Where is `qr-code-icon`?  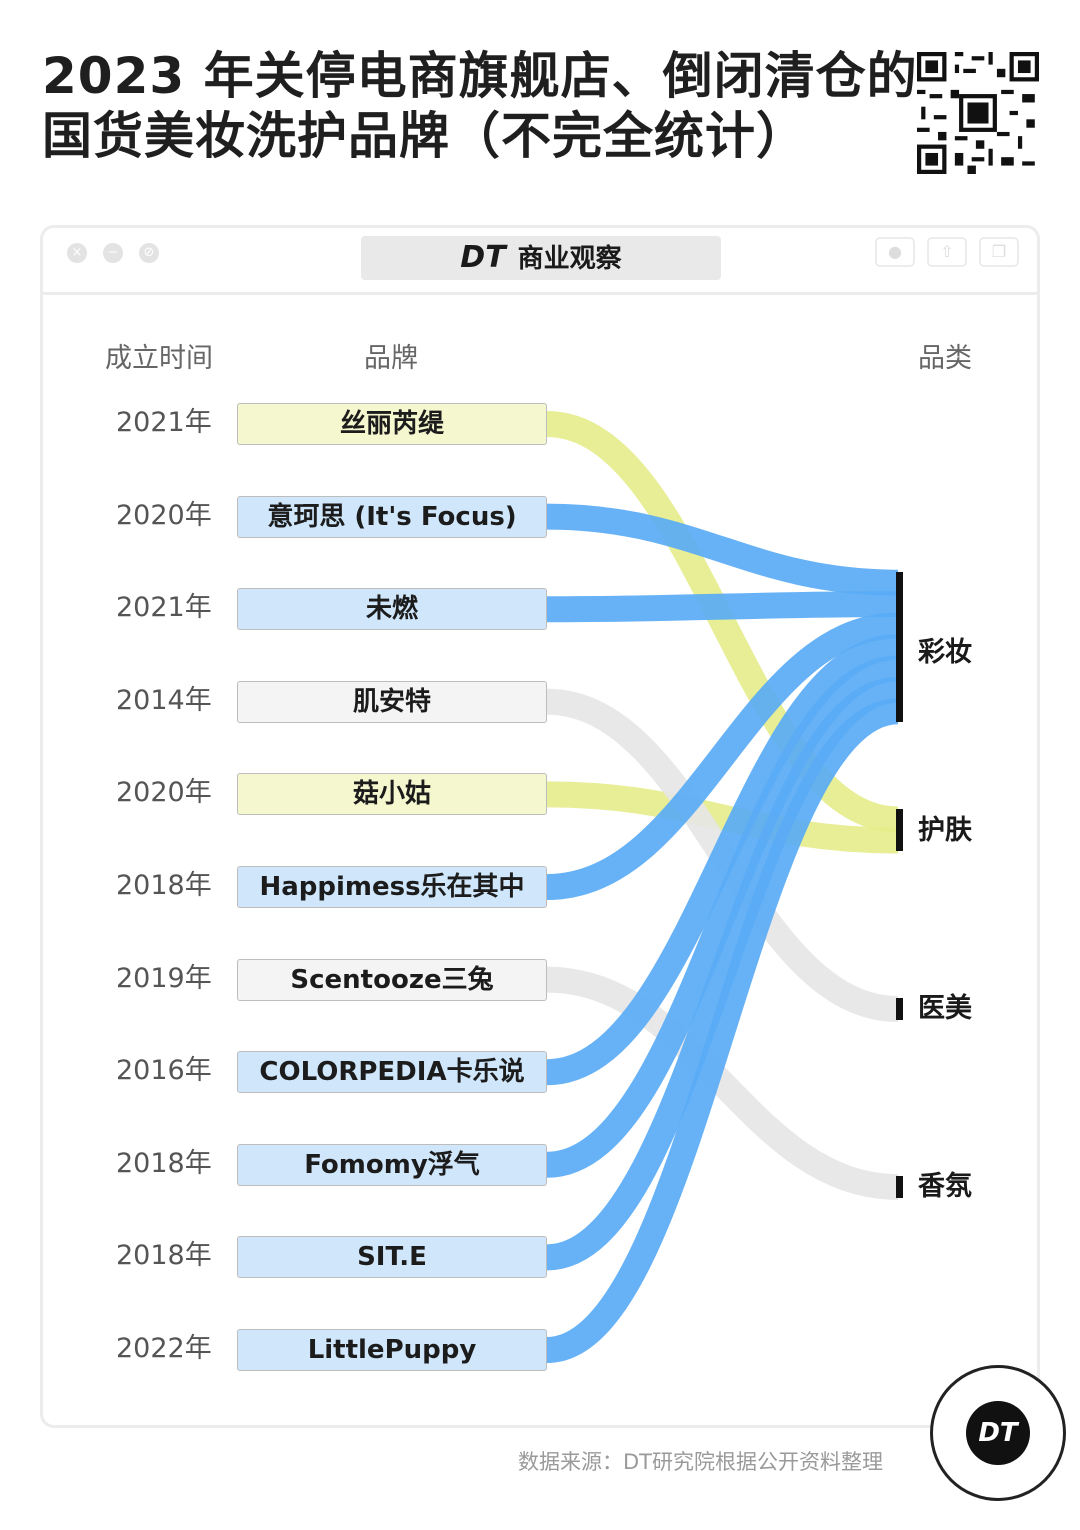
qr-code-icon is located at coordinates (978, 113).